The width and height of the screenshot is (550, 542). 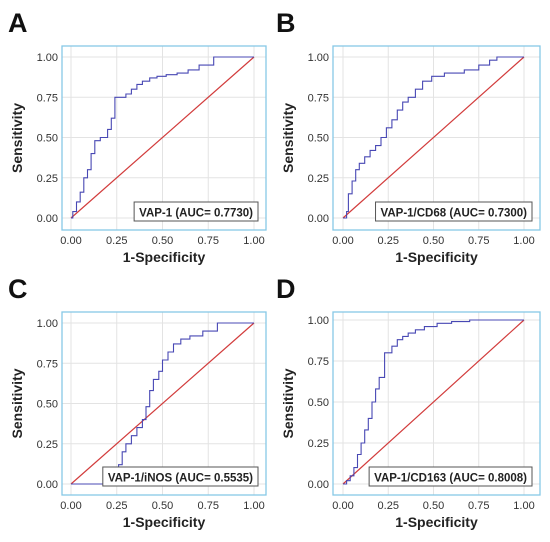 What do you see at coordinates (286, 289) in the screenshot?
I see `panel-letter-d: D` at bounding box center [286, 289].